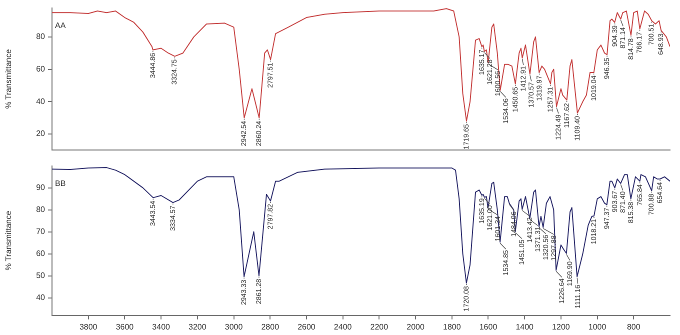  I want to click on x-tick-label: 2800, so click(270, 327).